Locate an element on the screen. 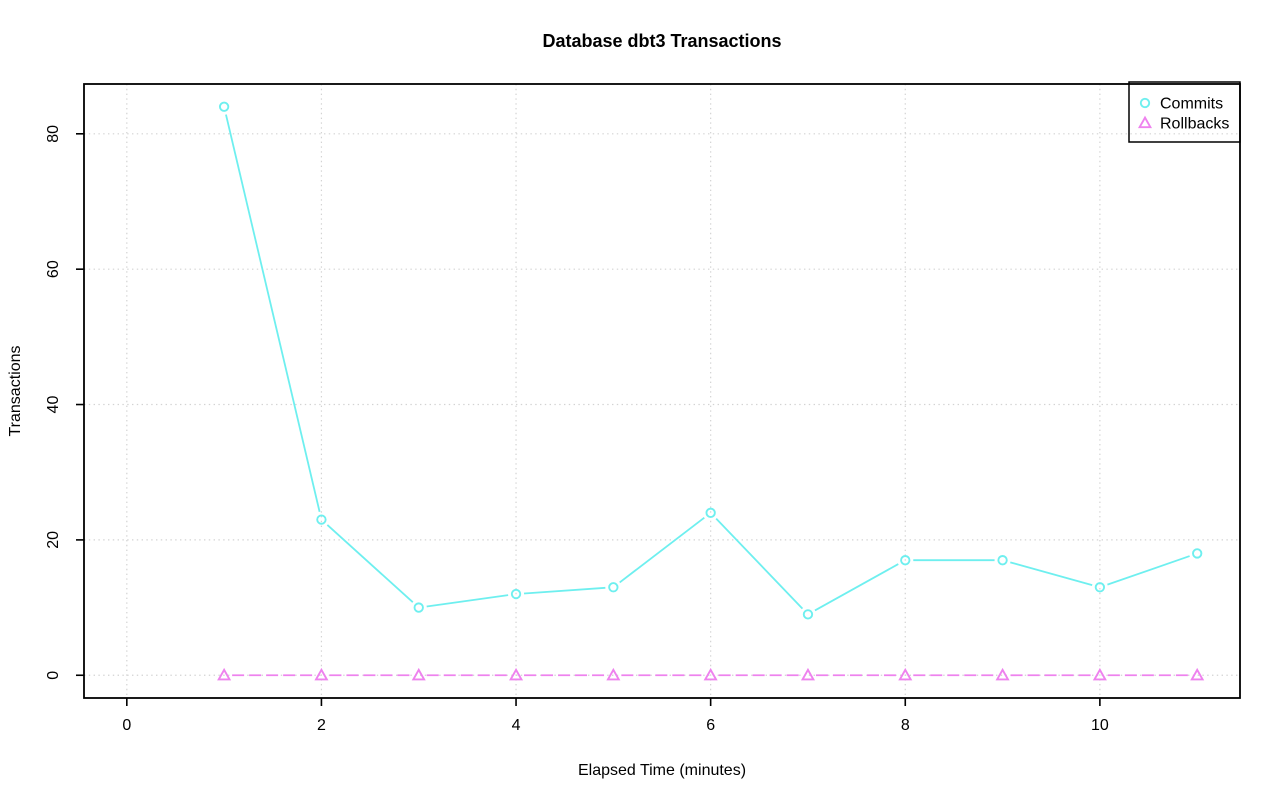  x-tick-label-6: 6 is located at coordinates (710, 725).